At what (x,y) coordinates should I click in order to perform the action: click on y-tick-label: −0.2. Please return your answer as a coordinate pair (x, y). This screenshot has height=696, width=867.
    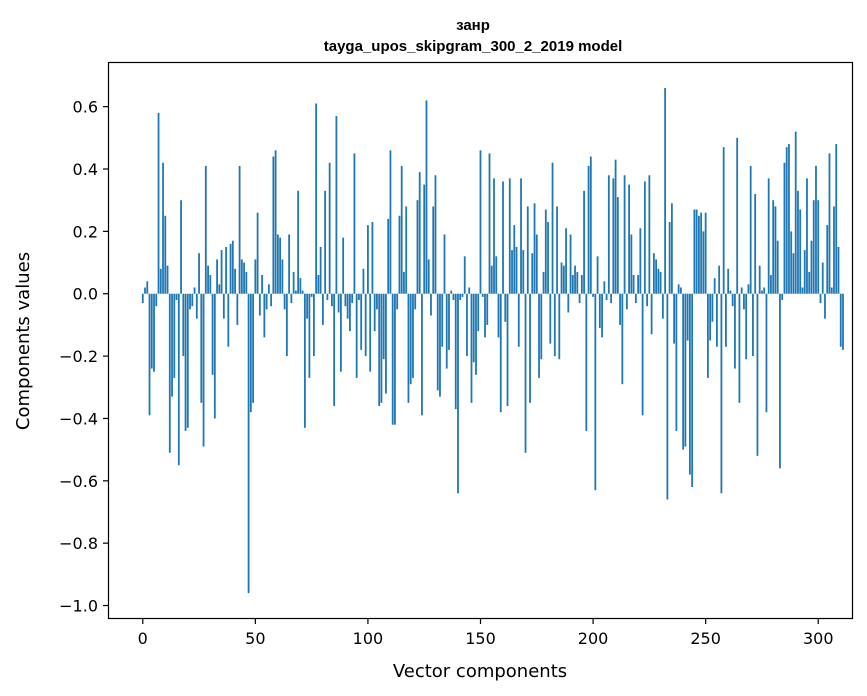
    Looking at the image, I should click on (78, 356).